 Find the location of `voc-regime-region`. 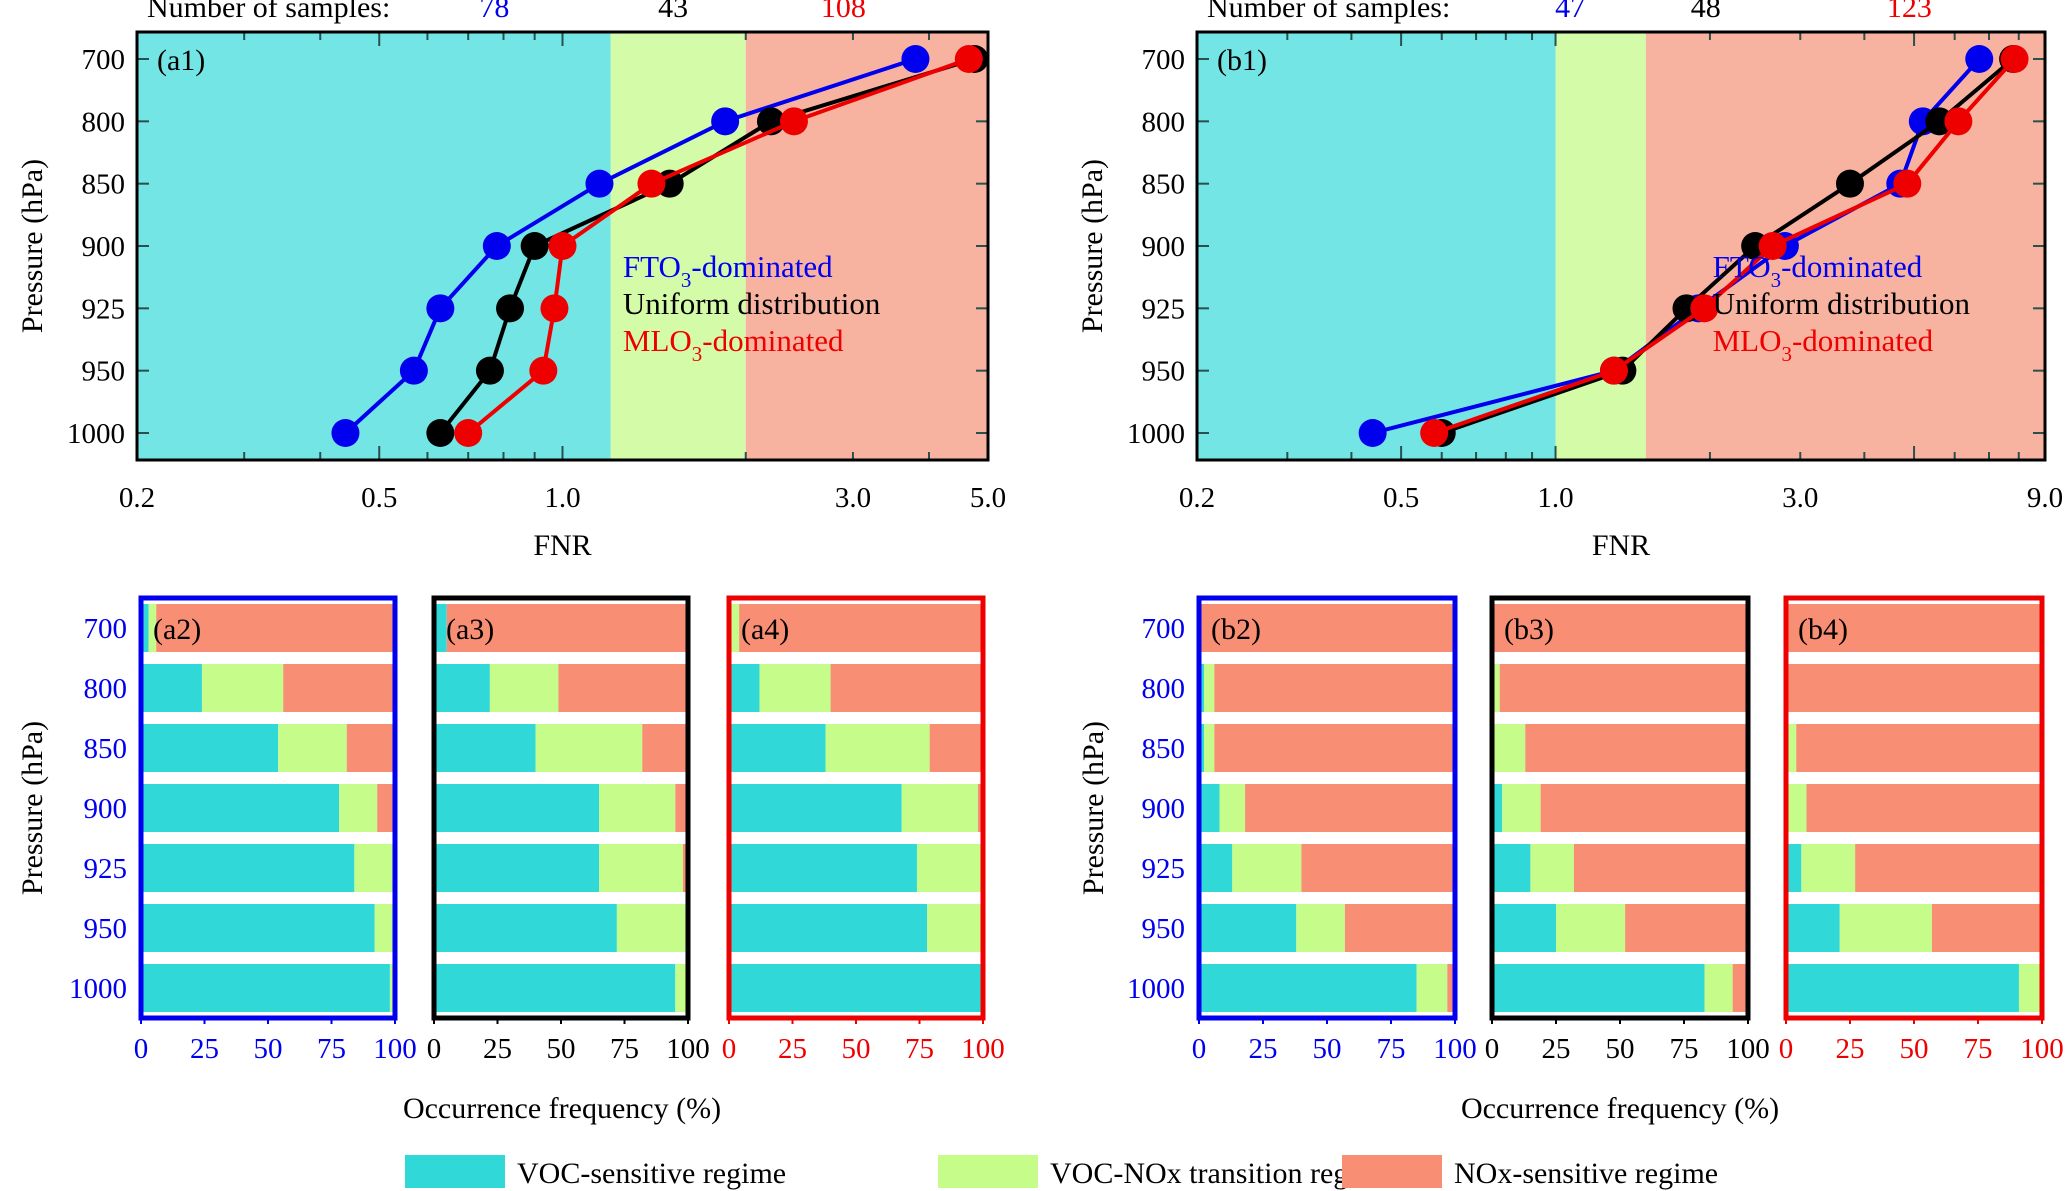

voc-regime-region is located at coordinates (1376, 246).